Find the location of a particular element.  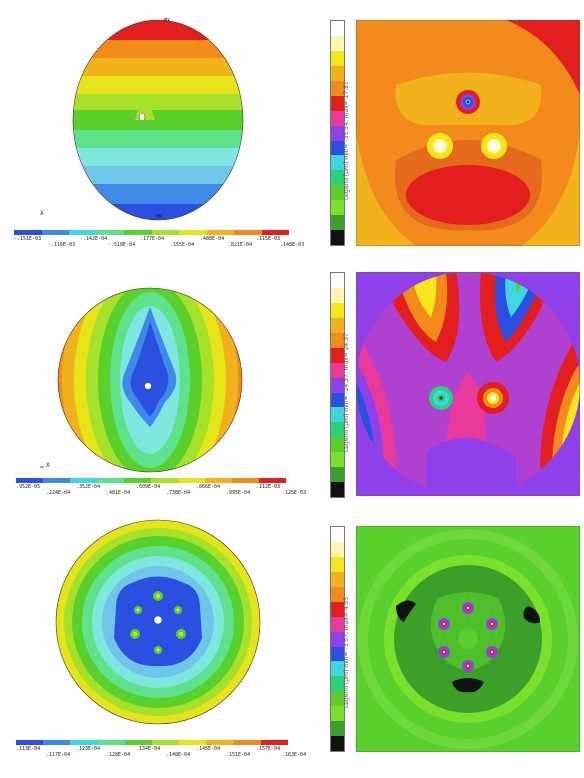

legend-value: .128E-04 is located at coordinates (118, 755).